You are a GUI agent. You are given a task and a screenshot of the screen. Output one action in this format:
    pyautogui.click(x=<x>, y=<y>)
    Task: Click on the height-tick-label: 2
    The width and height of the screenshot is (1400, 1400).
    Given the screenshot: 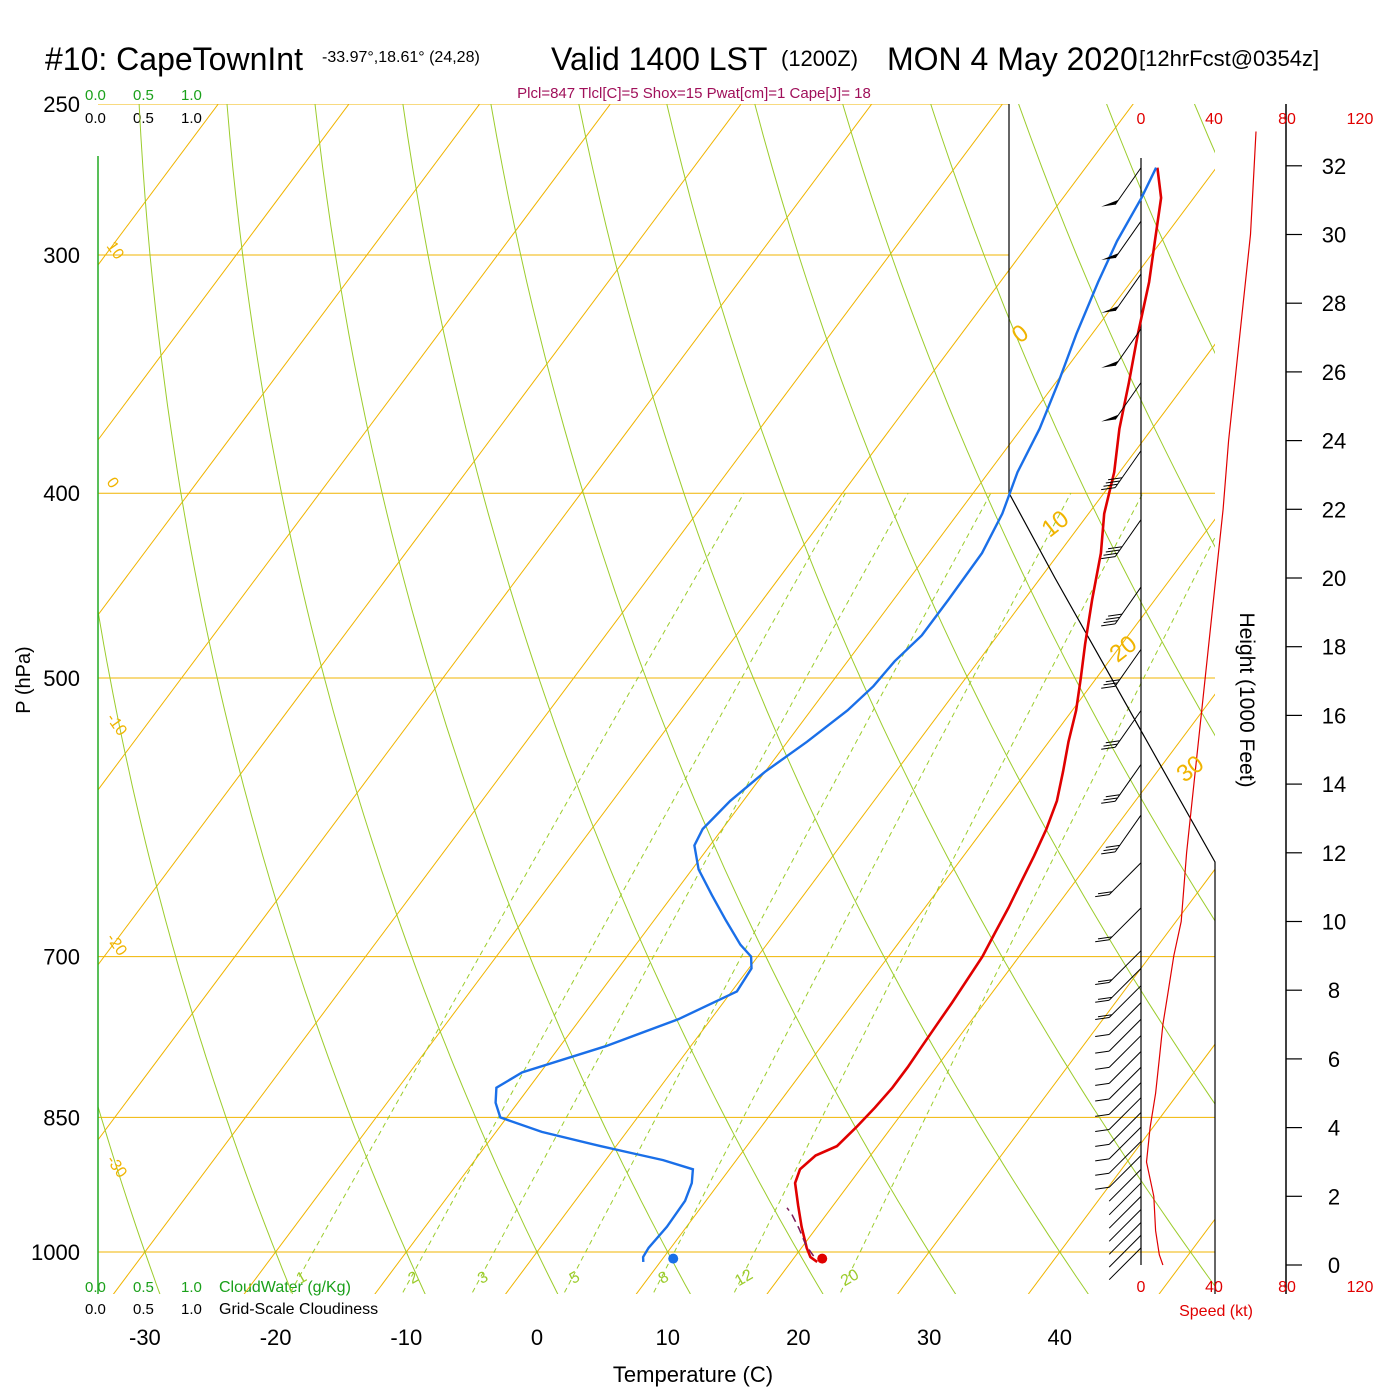 What is the action you would take?
    pyautogui.click(x=1334, y=1196)
    